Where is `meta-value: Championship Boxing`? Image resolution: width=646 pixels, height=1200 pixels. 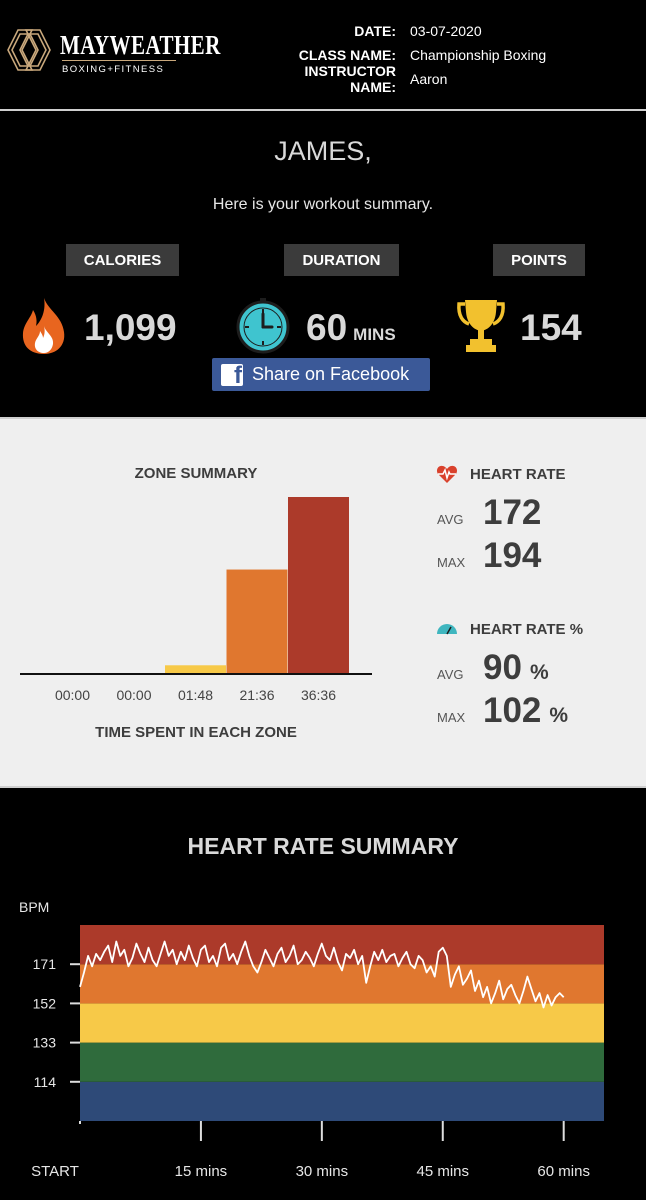 meta-value: Championship Boxing is located at coordinates (478, 55).